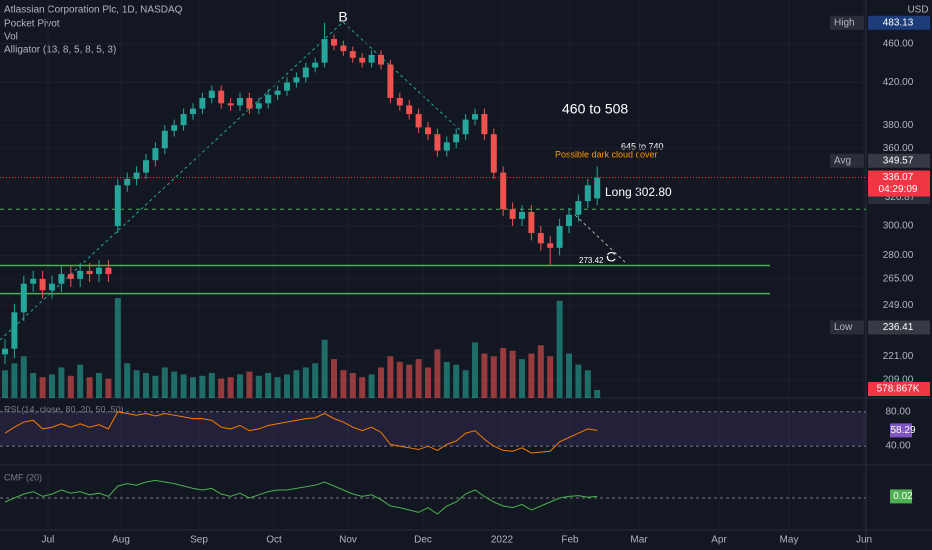  What do you see at coordinates (32, 24) in the screenshot?
I see `legend-item: Pocket Pivot` at bounding box center [32, 24].